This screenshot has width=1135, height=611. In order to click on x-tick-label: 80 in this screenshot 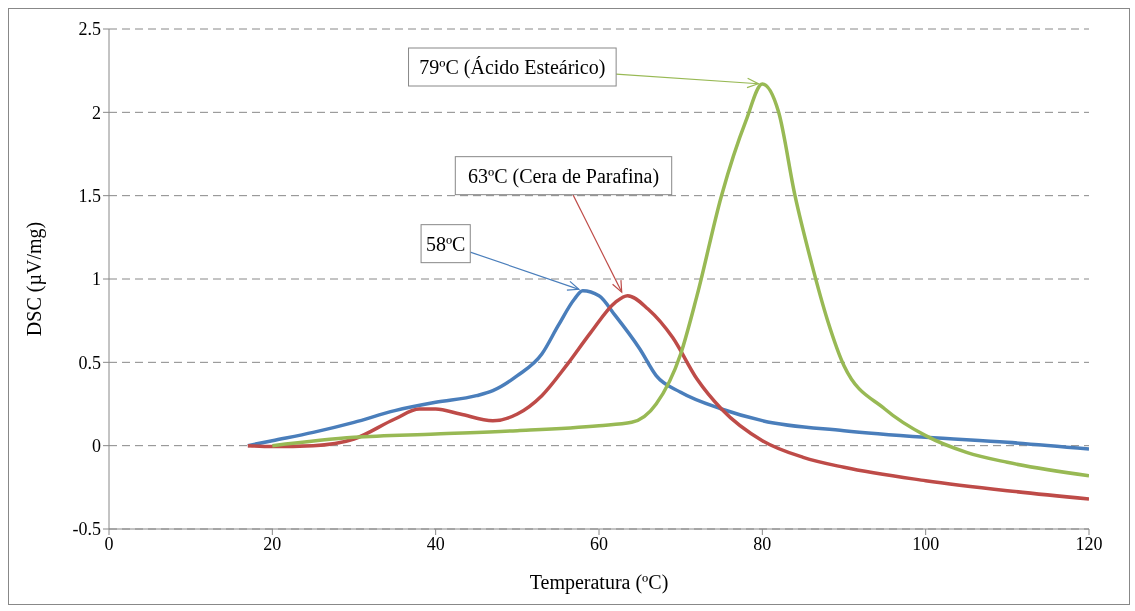, I will do `click(762, 543)`.